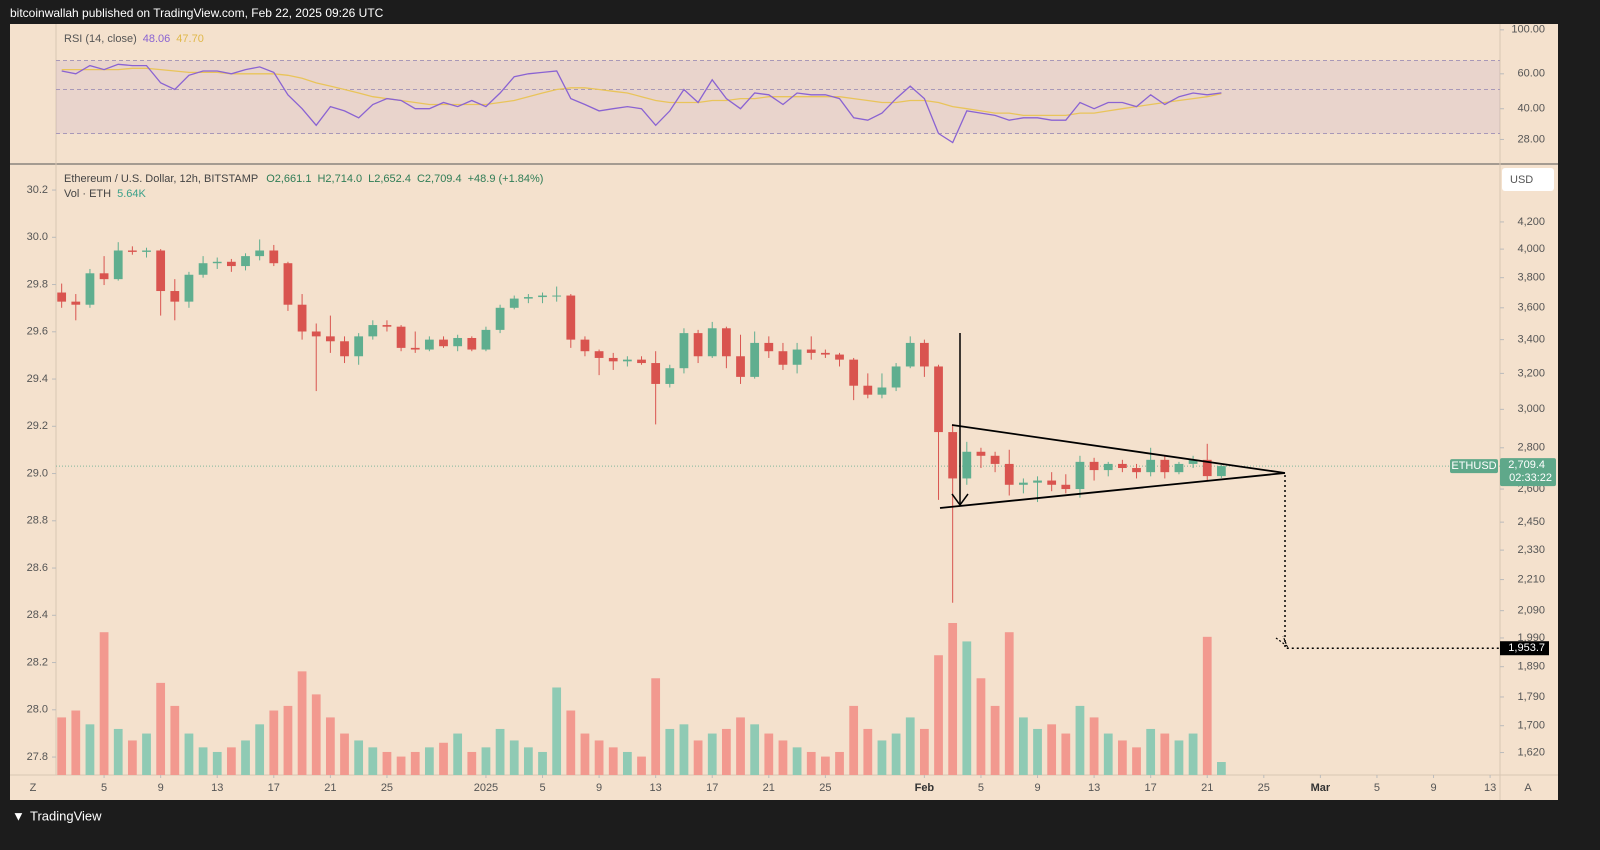 Image resolution: width=1600 pixels, height=850 pixels. What do you see at coordinates (1377, 788) in the screenshot?
I see `x-tick-label: 5` at bounding box center [1377, 788].